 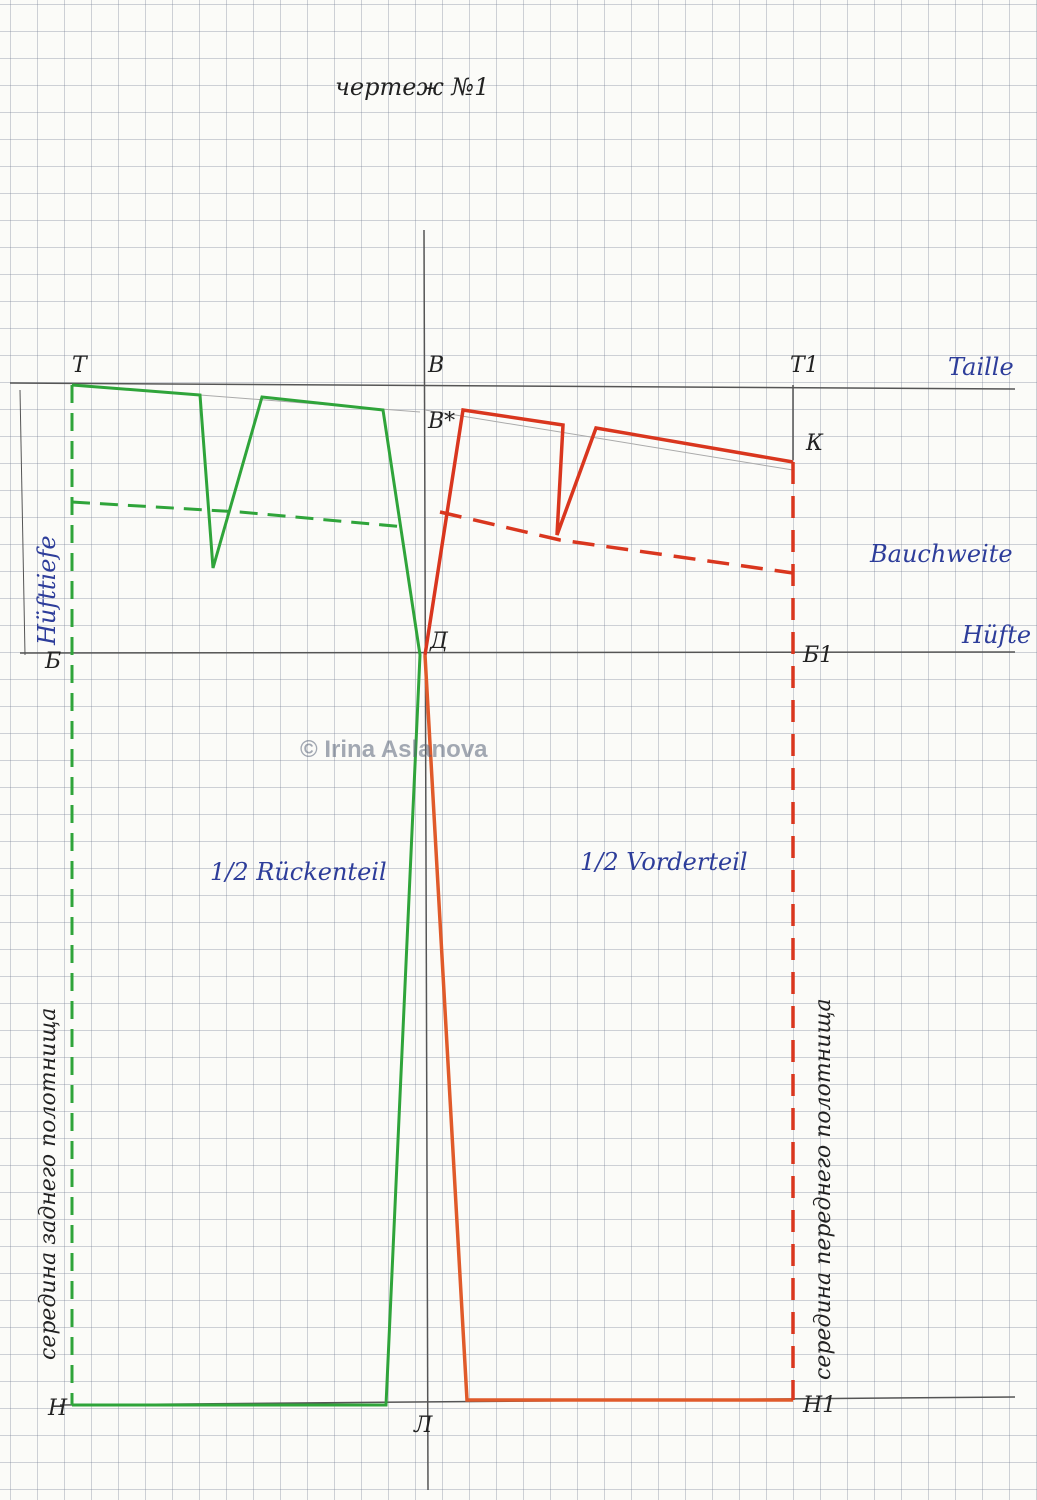 I want to click on point-label: Н, so click(x=57, y=1408).